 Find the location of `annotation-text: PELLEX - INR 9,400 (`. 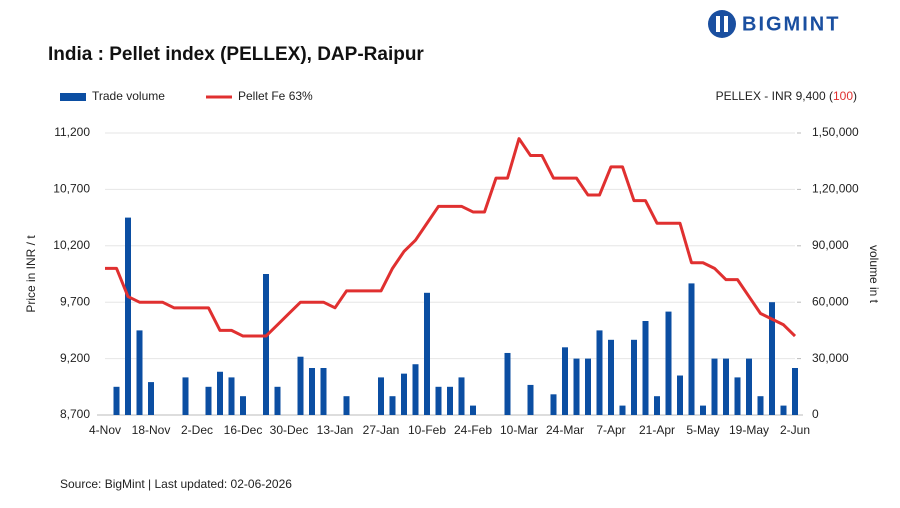

annotation-text: PELLEX - INR 9,400 ( is located at coordinates (774, 96).